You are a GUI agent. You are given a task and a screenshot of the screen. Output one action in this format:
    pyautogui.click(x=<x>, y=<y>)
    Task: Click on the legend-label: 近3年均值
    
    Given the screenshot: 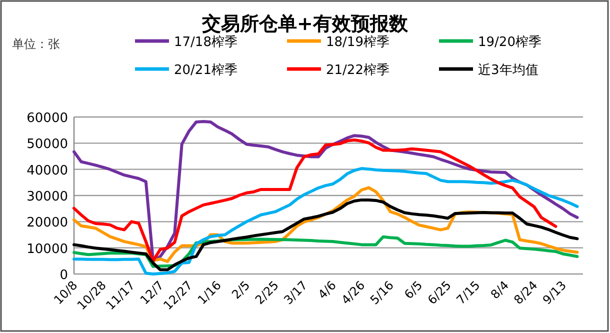 What is the action you would take?
    pyautogui.click(x=508, y=70)
    